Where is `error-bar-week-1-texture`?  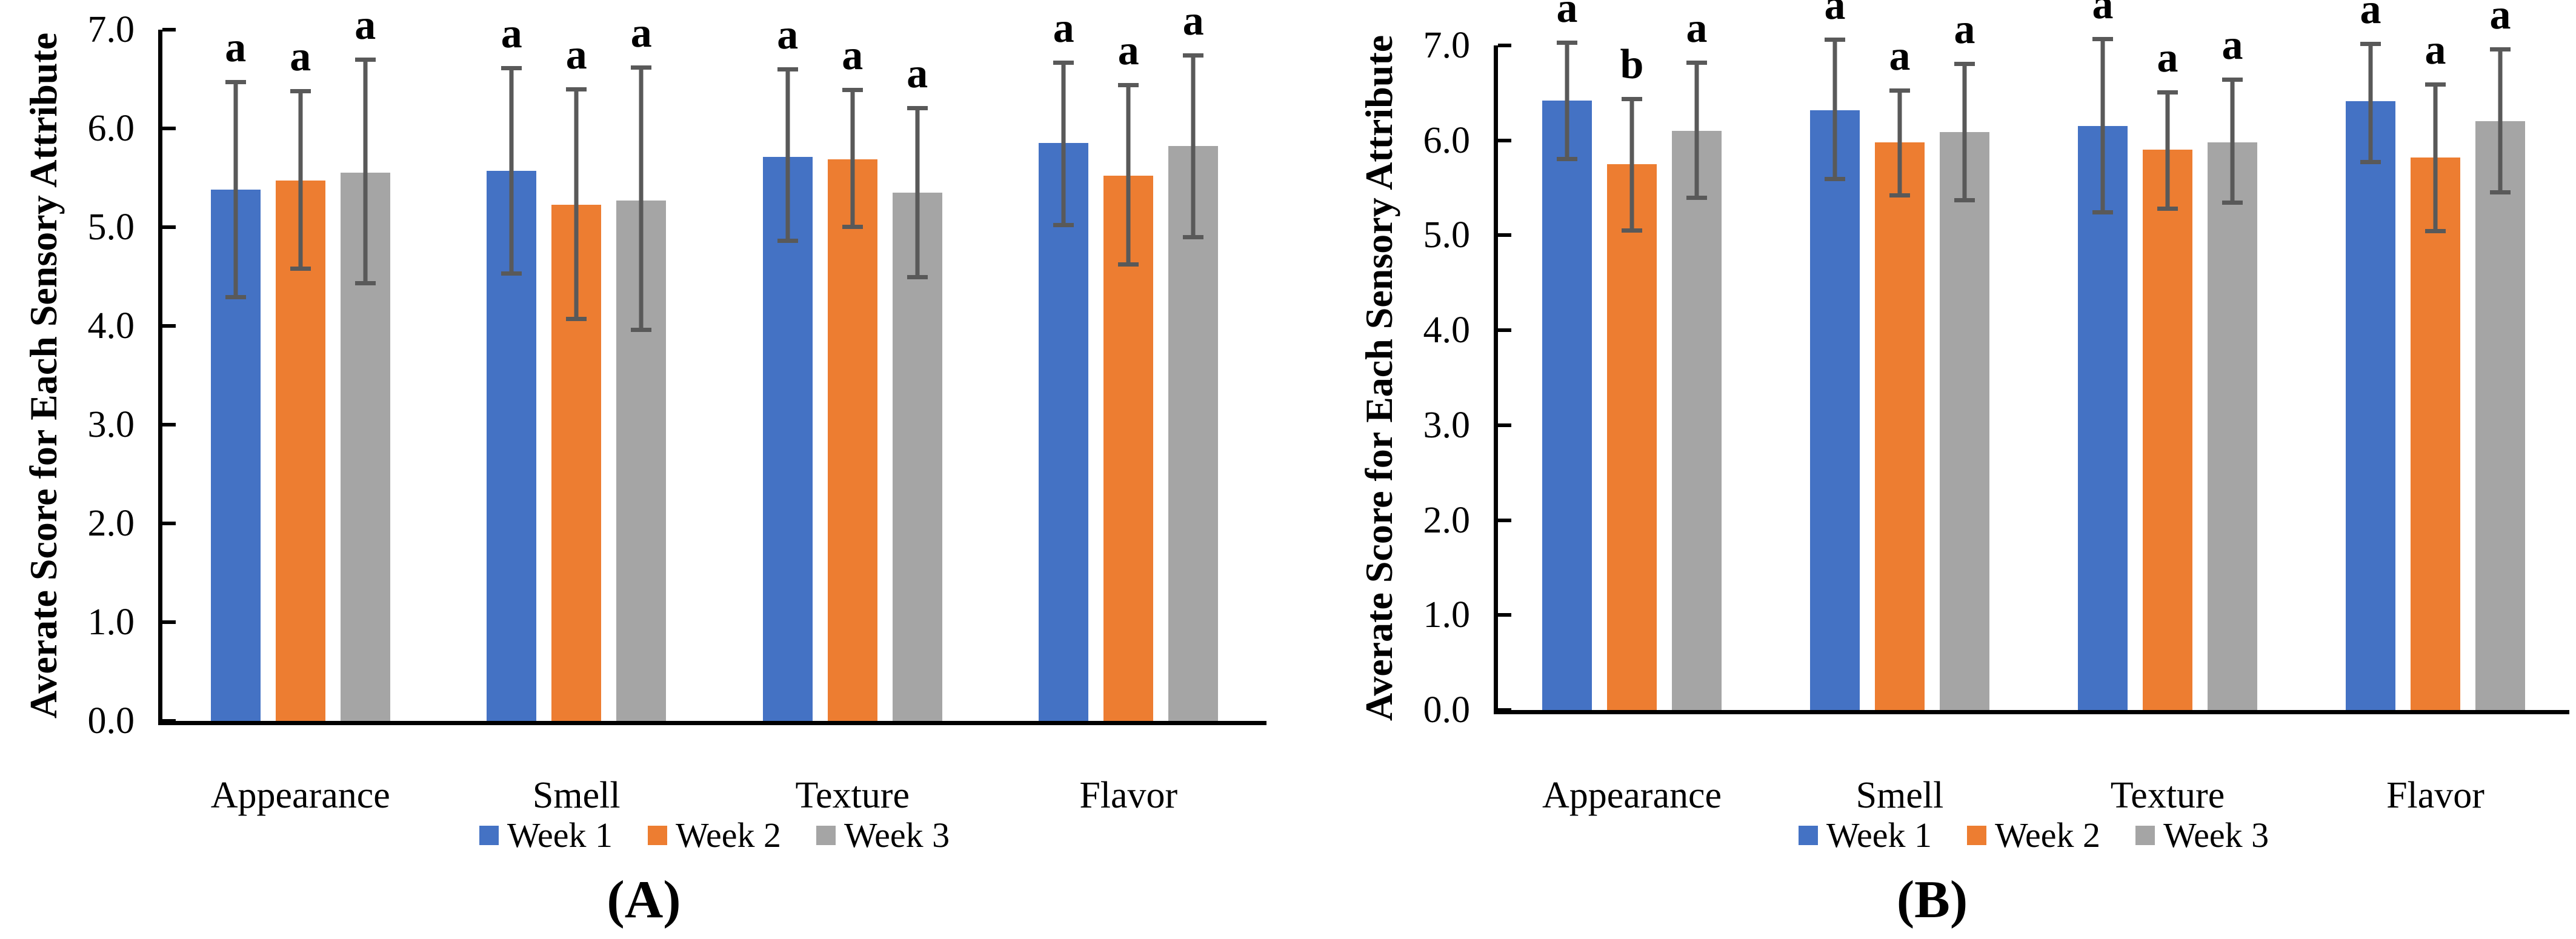 error-bar-week-1-texture is located at coordinates (2102, 125).